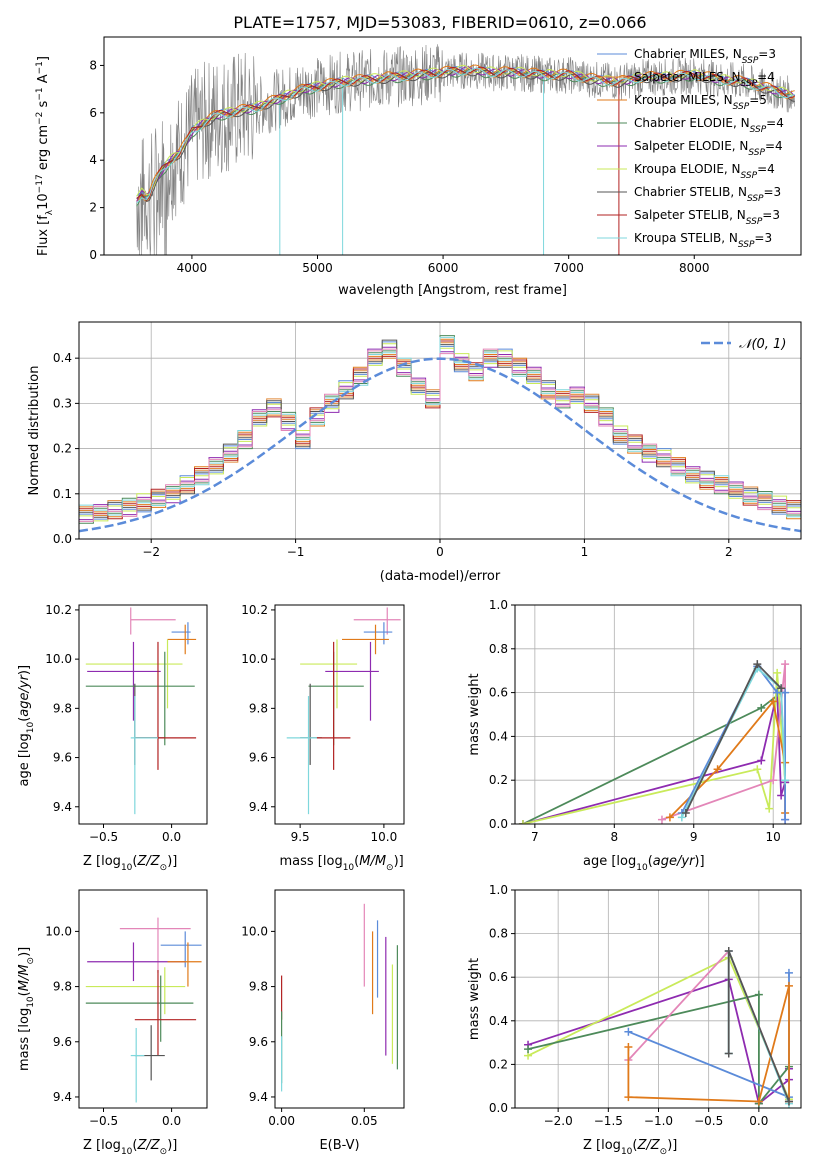  What do you see at coordinates (62, 494) in the screenshot?
I see `y-tick-label: 0.1` at bounding box center [62, 494].